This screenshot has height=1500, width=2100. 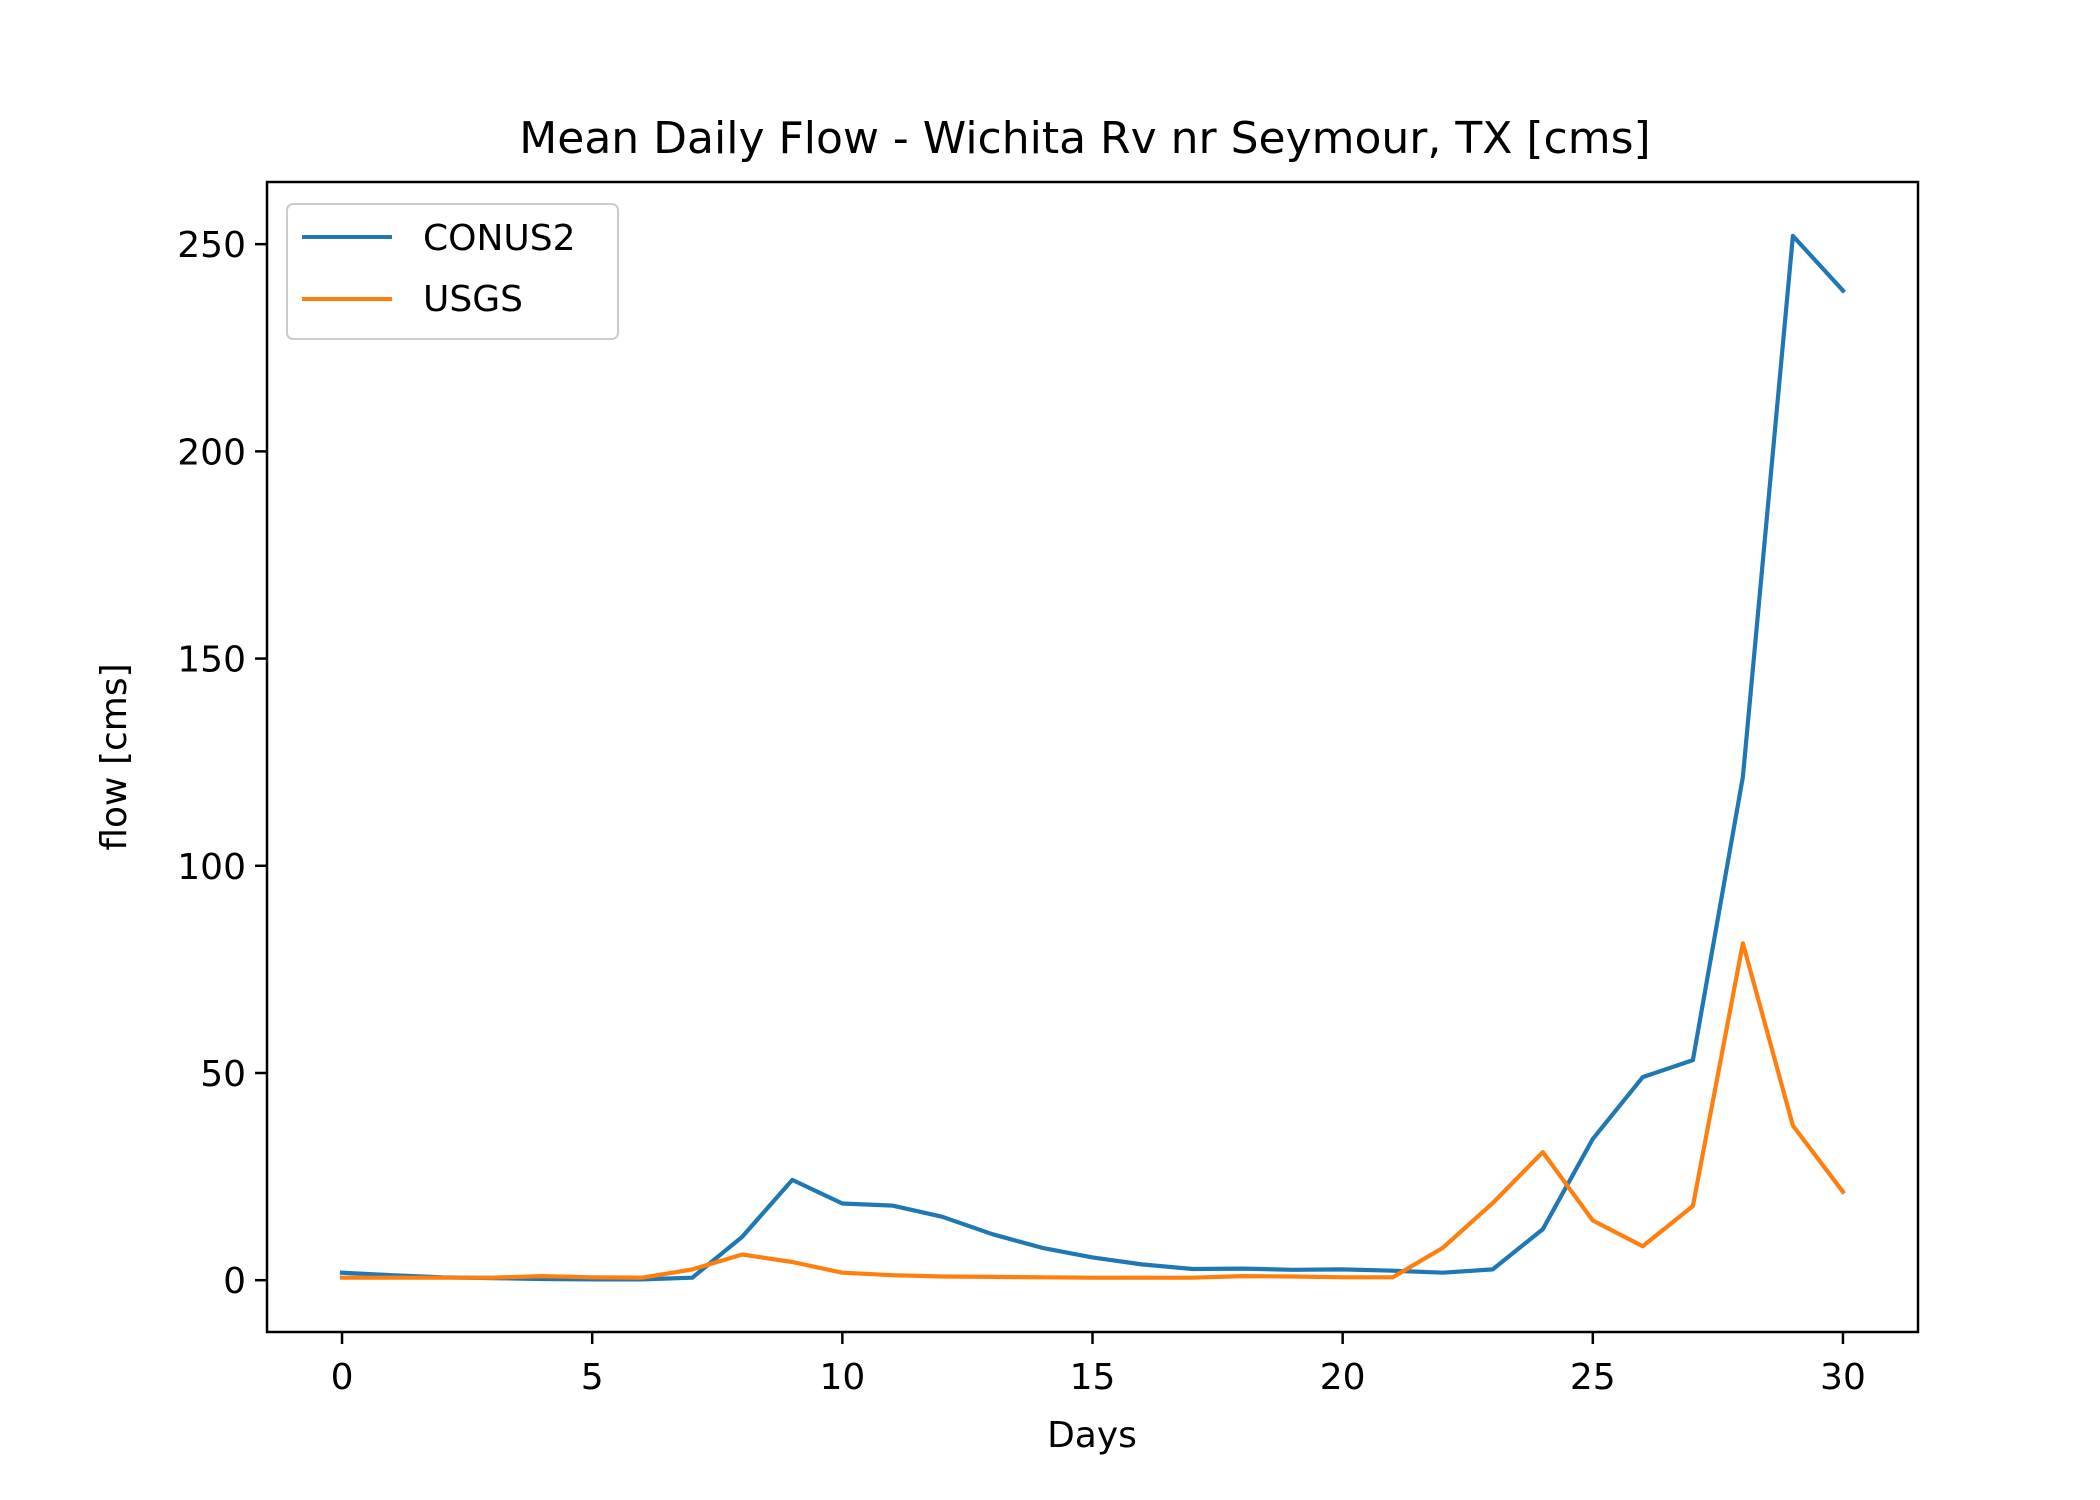 I want to click on y-axis-label: flow [cms], so click(x=114, y=756).